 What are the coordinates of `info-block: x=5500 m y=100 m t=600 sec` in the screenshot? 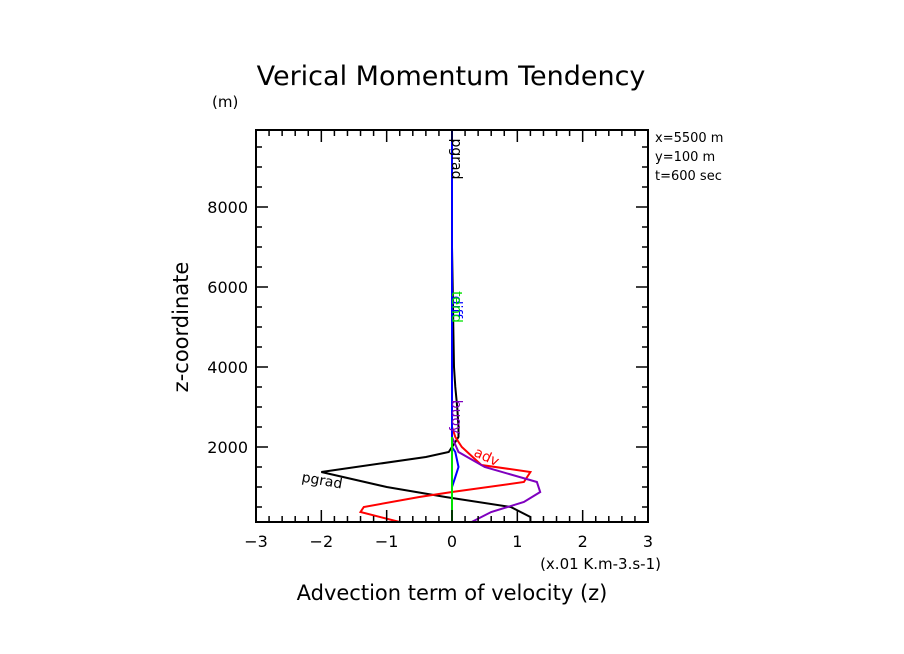 It's located at (689, 157).